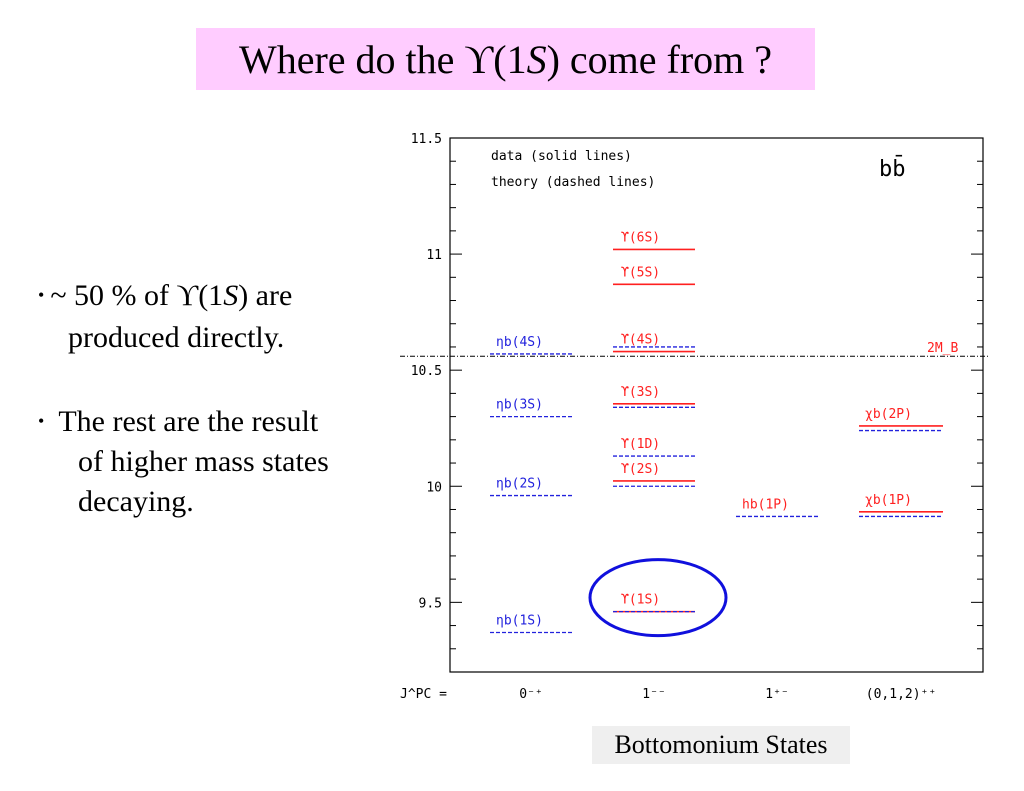 Image resolution: width=1024 pixels, height=791 pixels. What do you see at coordinates (942, 348) in the screenshot?
I see `threshold-label: 2M_B` at bounding box center [942, 348].